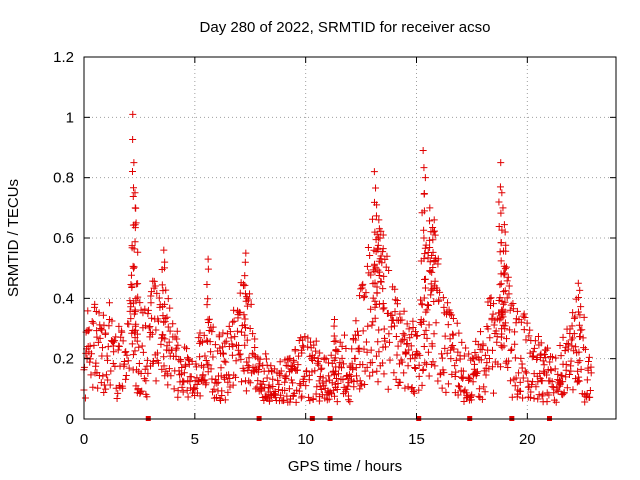 The width and height of the screenshot is (640, 480). Describe the element at coordinates (84, 439) in the screenshot. I see `x-tick-label: 0` at that location.